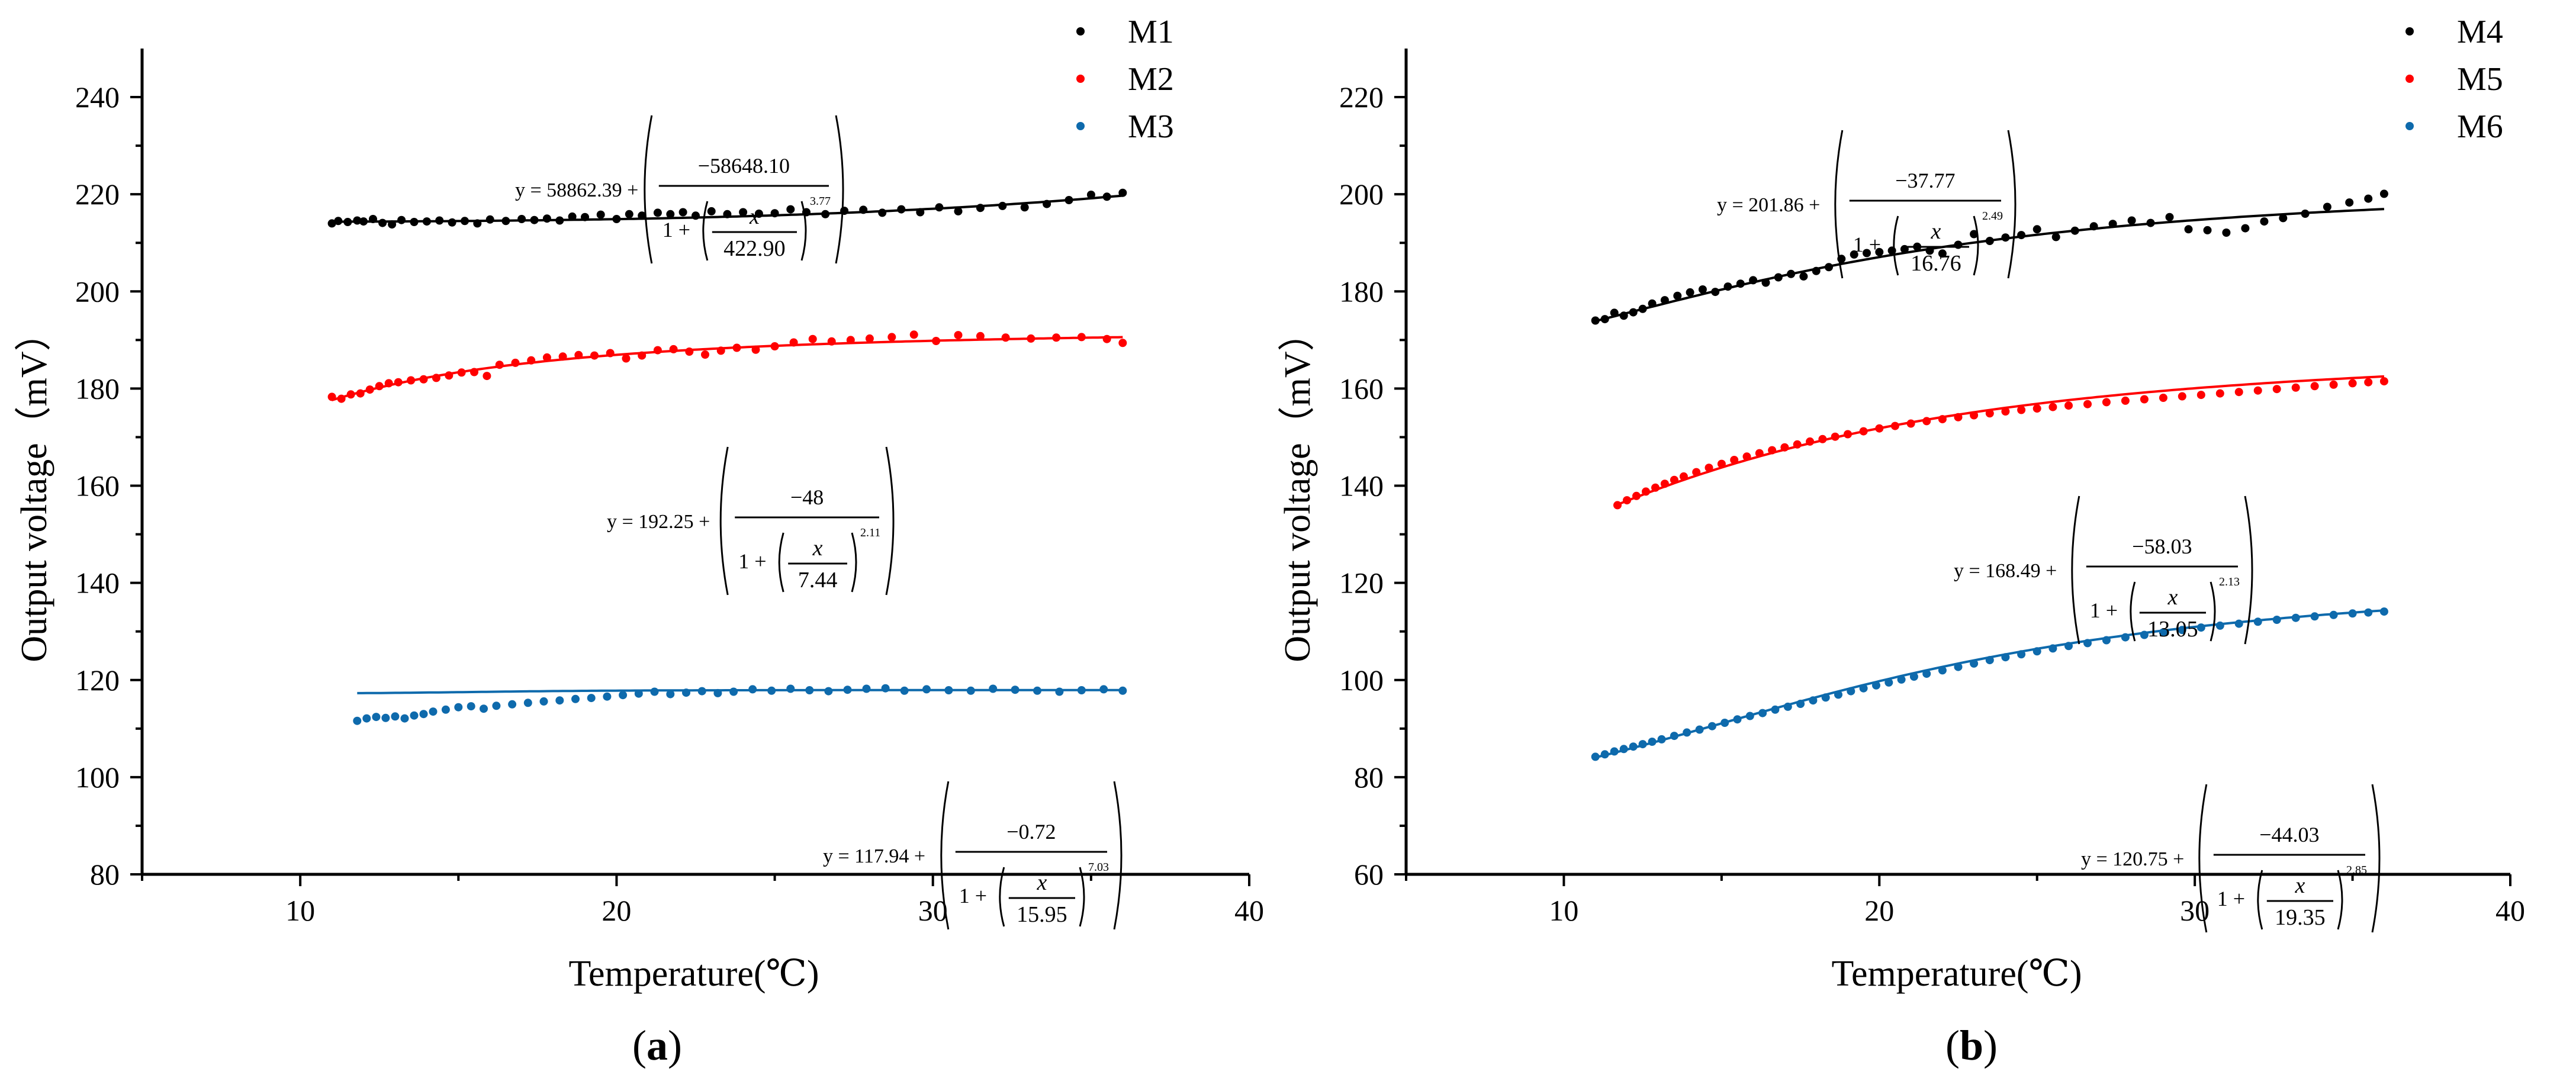 The image size is (2576, 1091). Describe the element at coordinates (1098, 867) in the screenshot. I see `equation-exponent: 7.03` at that location.